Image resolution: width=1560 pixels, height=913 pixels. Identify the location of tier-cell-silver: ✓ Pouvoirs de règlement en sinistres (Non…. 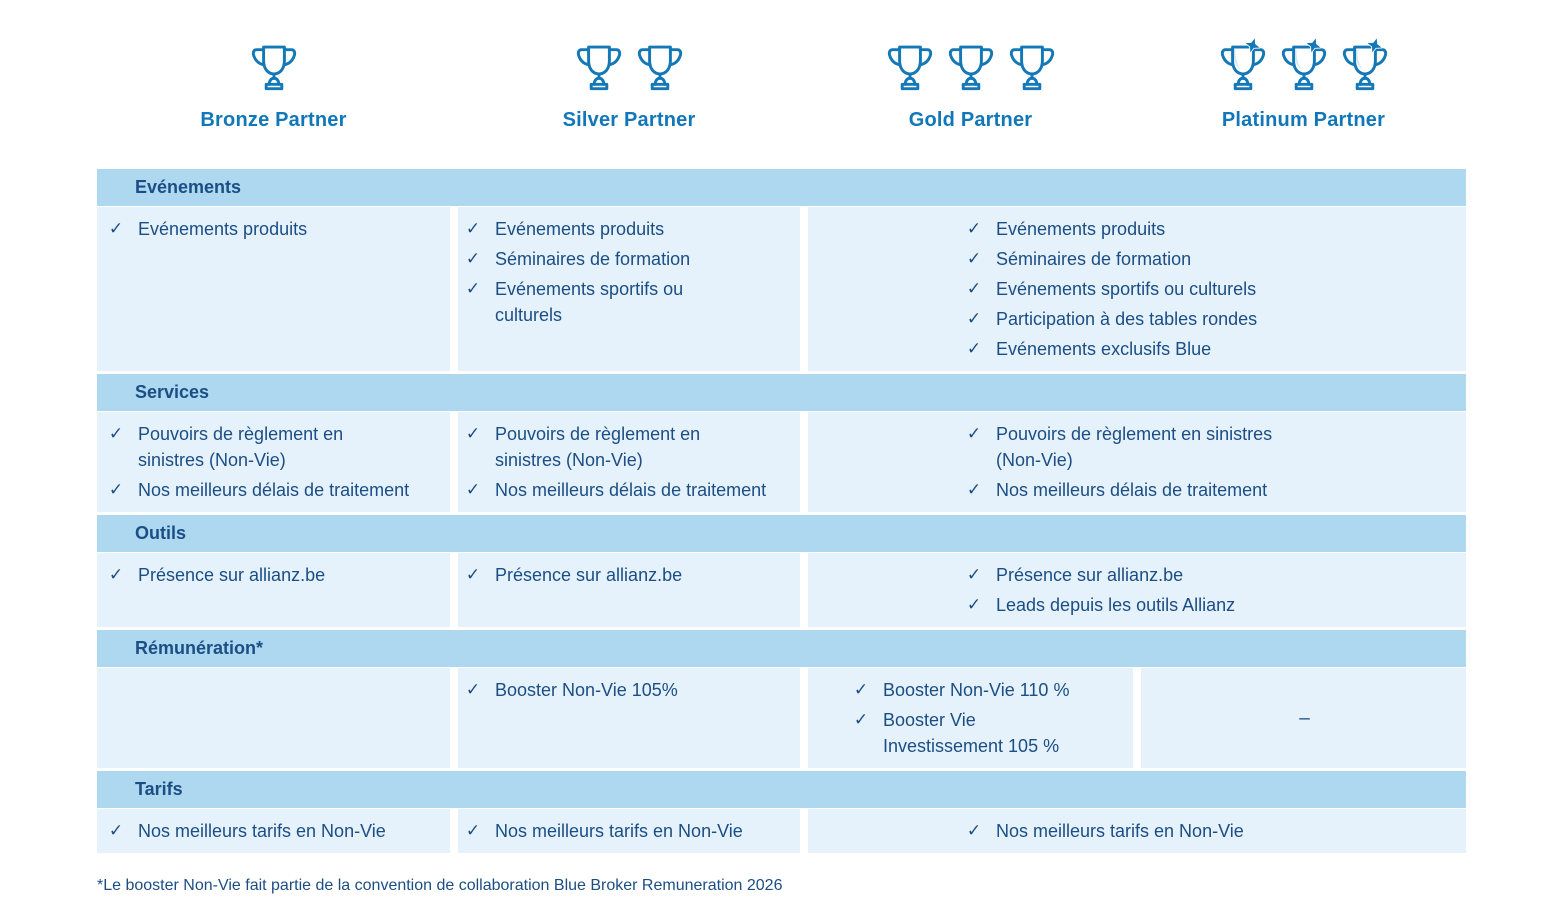
(629, 462).